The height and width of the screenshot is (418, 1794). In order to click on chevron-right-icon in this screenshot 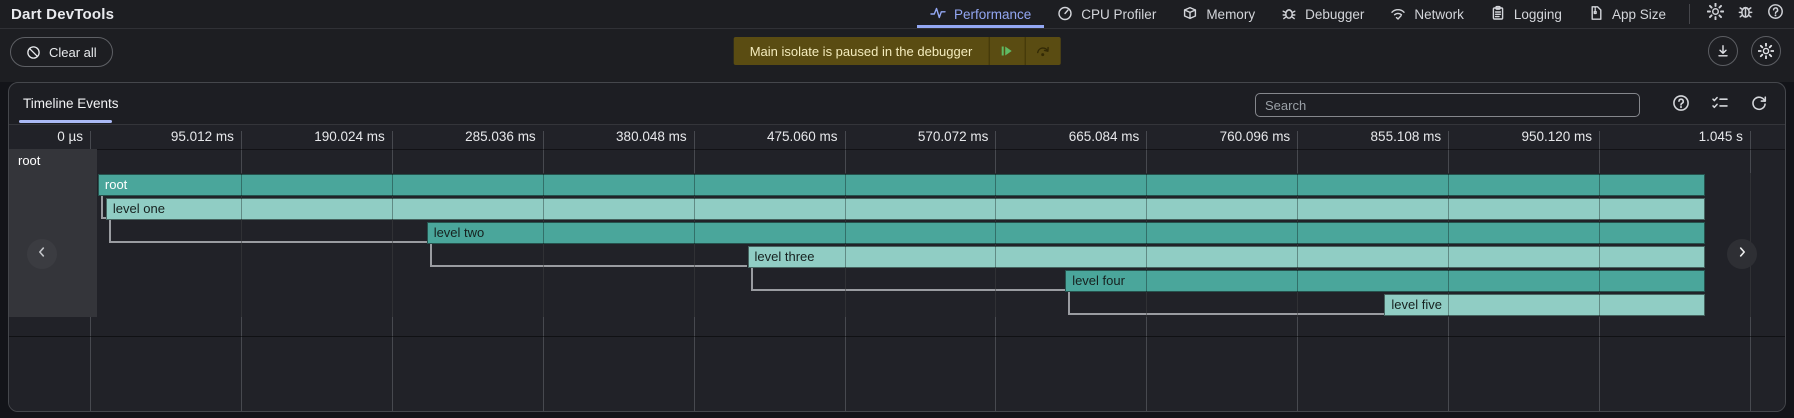, I will do `click(1742, 254)`.